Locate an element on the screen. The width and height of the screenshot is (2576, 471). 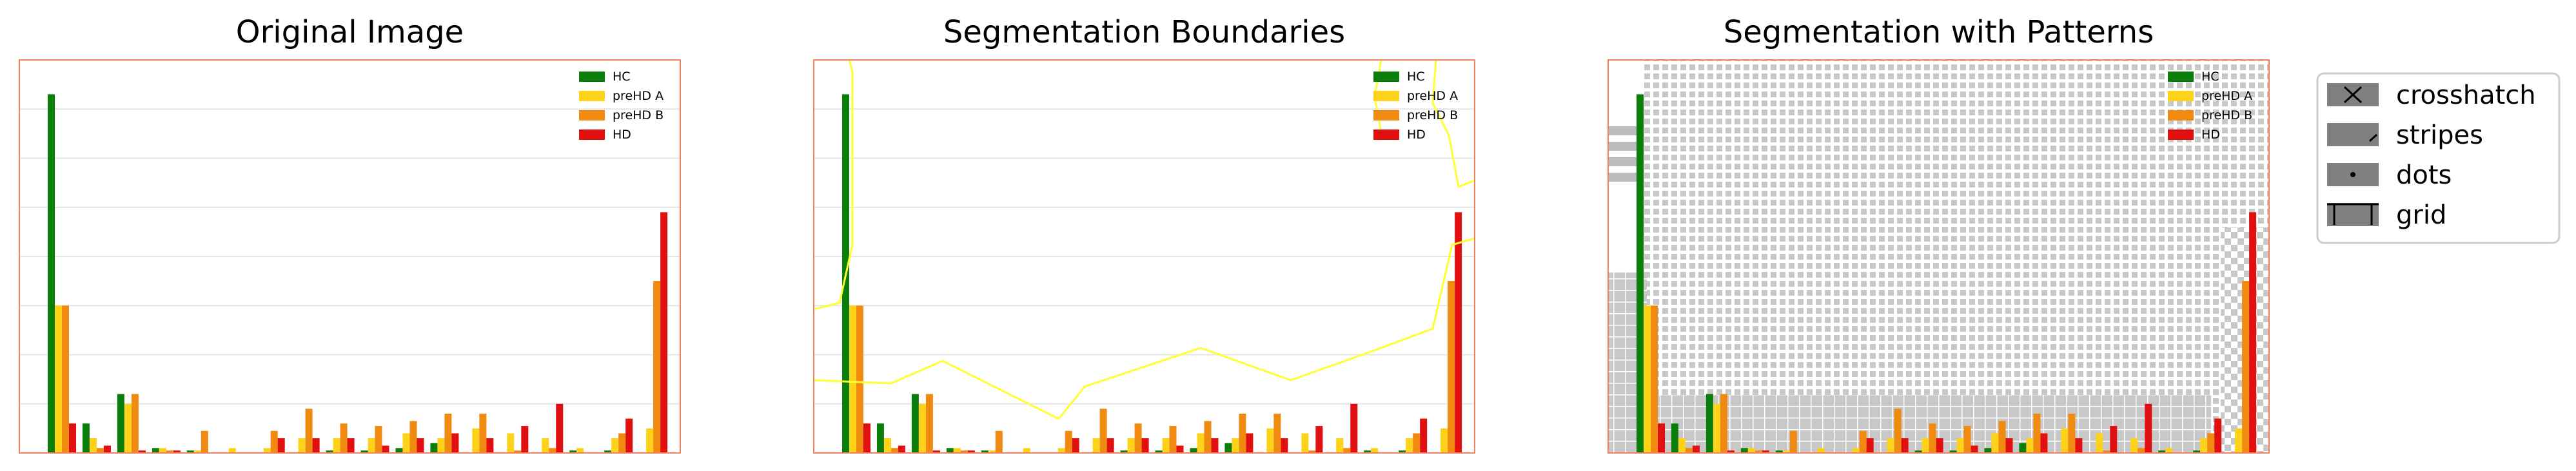
grid-icon is located at coordinates (2353, 214).